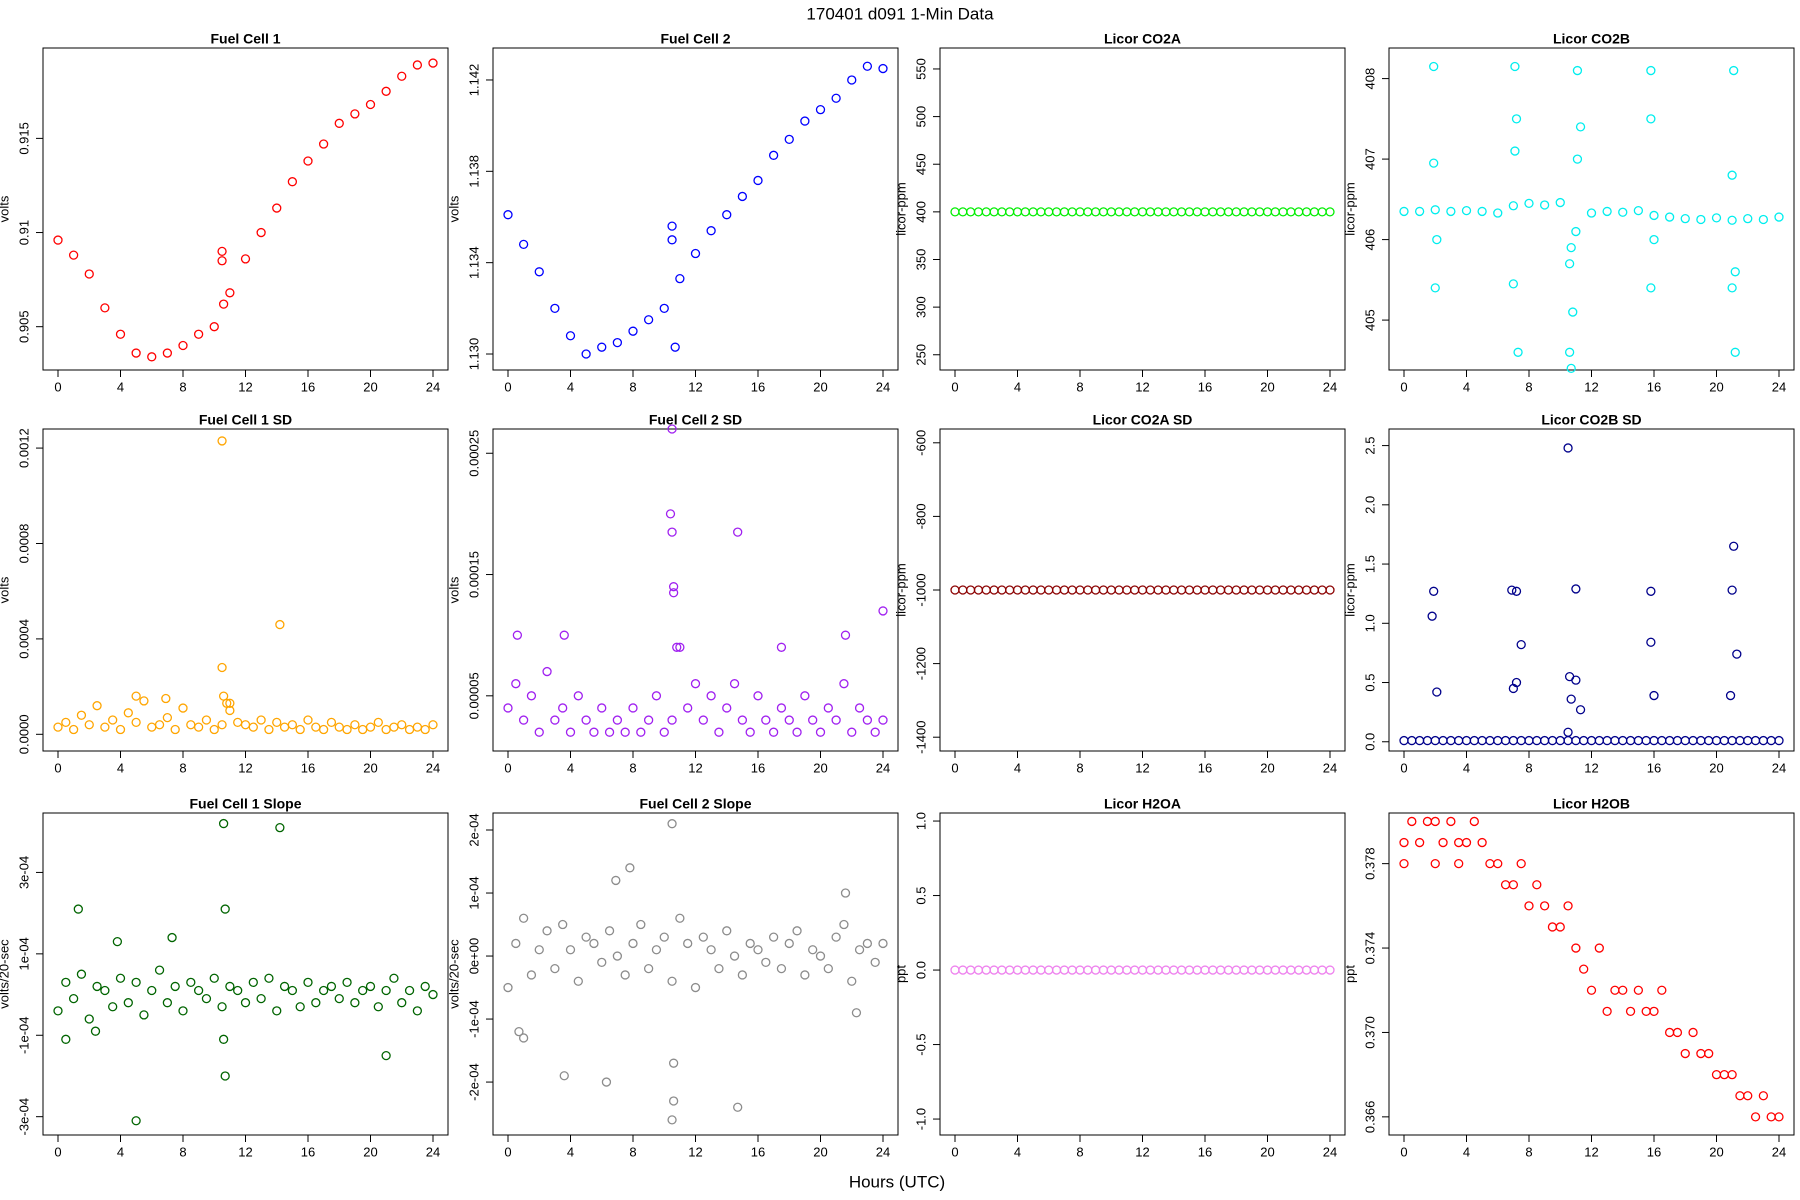 Image resolution: width=1800 pixels, height=1200 pixels. I want to click on y-tick-label: 3e-04, so click(23, 872).